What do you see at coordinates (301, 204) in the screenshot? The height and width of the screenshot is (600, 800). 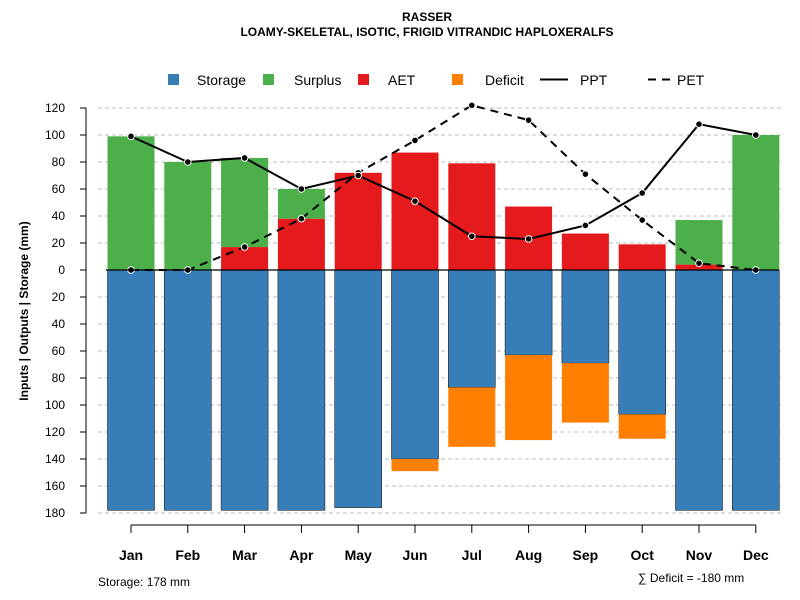 I see `bar-surplus-apr` at bounding box center [301, 204].